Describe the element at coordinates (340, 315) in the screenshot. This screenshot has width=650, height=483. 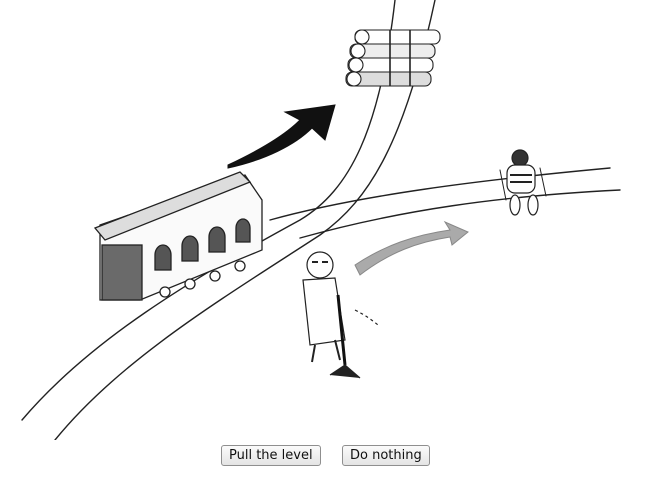
I see `man-at-lever` at that location.